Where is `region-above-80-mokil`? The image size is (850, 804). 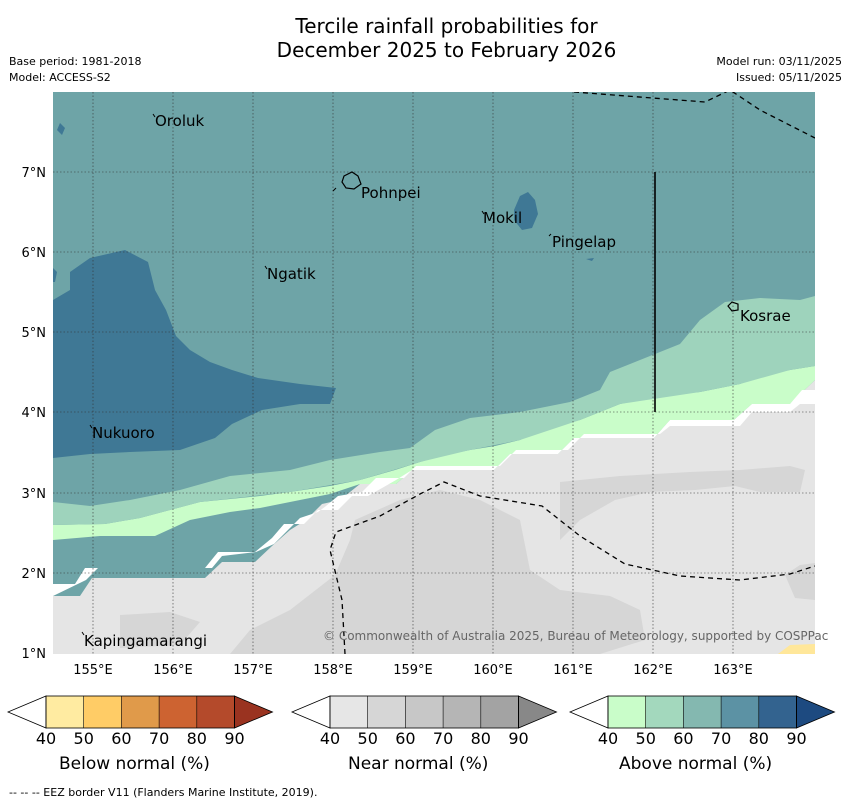
region-above-80-mokil is located at coordinates (526, 211).